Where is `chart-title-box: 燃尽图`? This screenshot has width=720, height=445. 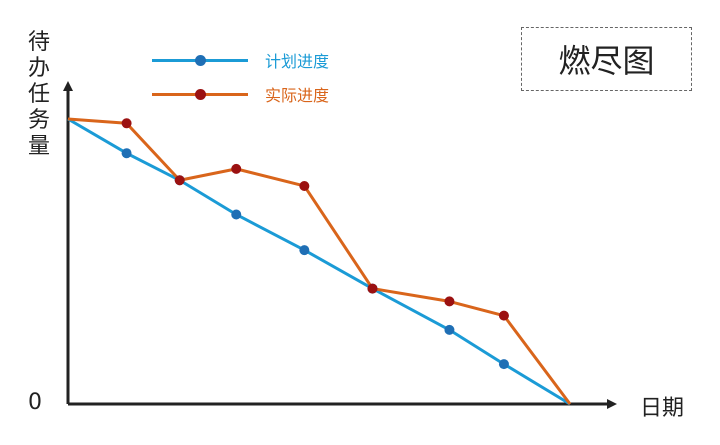
chart-title-box: 燃尽图 is located at coordinates (606, 59).